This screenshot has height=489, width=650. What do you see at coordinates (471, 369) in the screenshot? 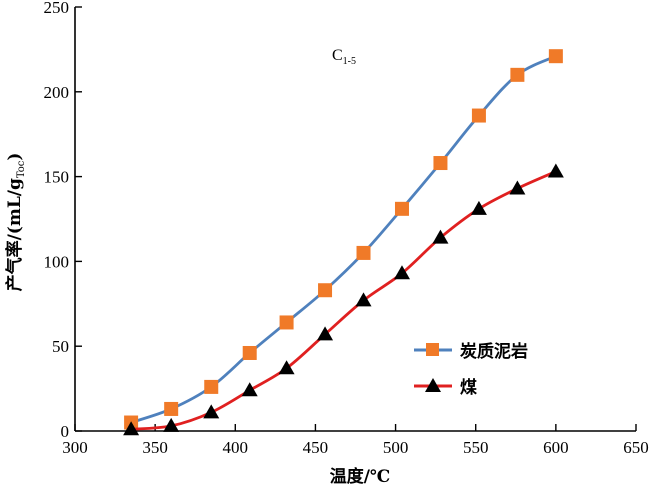
I see `legend: 炭质泥岩 煤` at bounding box center [471, 369].